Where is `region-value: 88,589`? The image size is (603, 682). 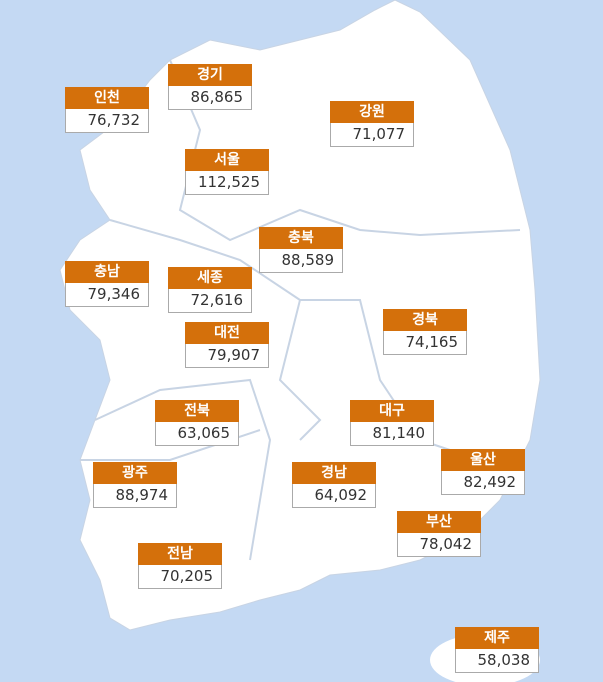 region-value: 88,589 is located at coordinates (301, 261).